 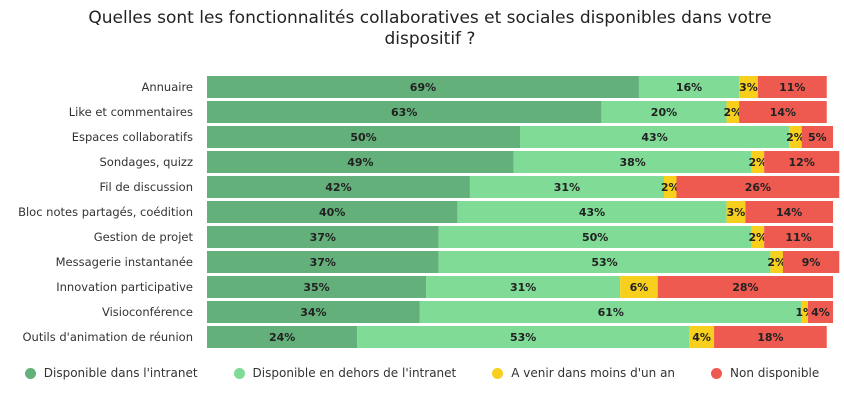 I want to click on data-label: 63%, so click(x=404, y=112).